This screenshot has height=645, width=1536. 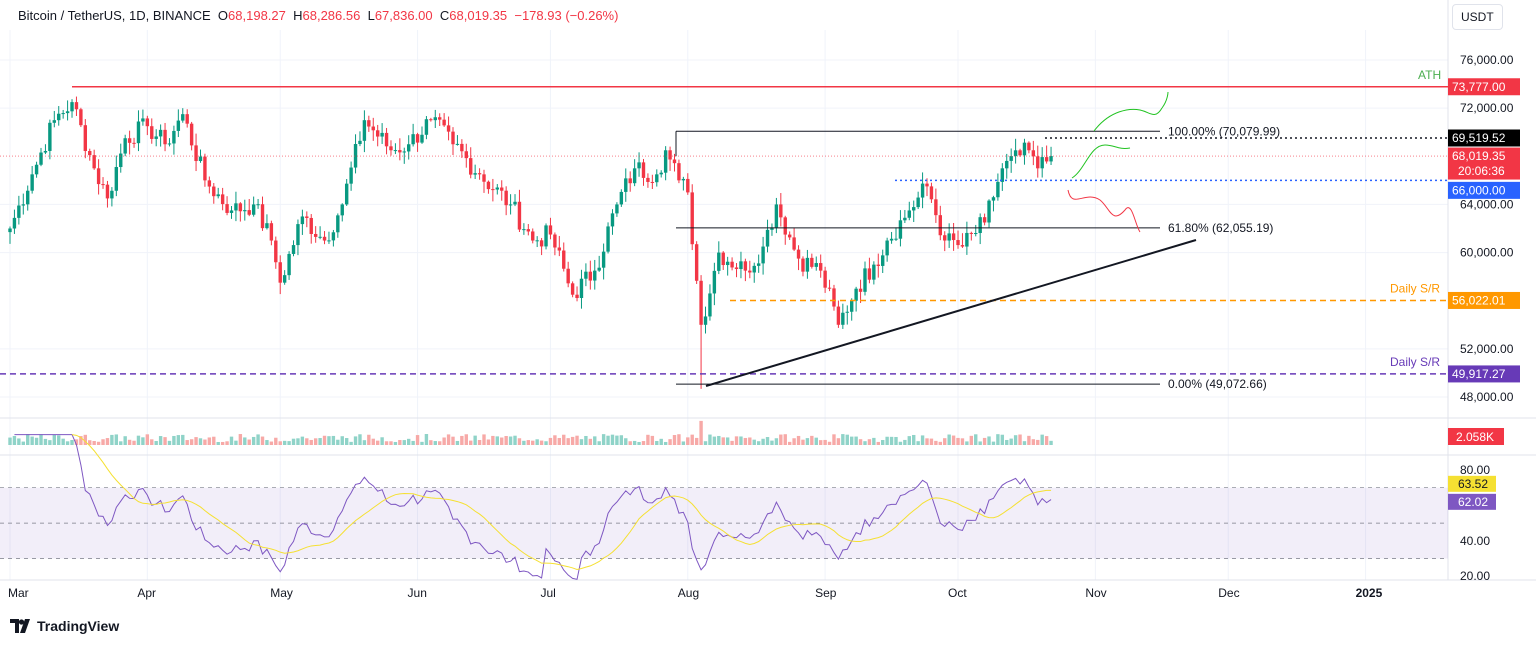 What do you see at coordinates (371, 15) in the screenshot?
I see `low-label: L` at bounding box center [371, 15].